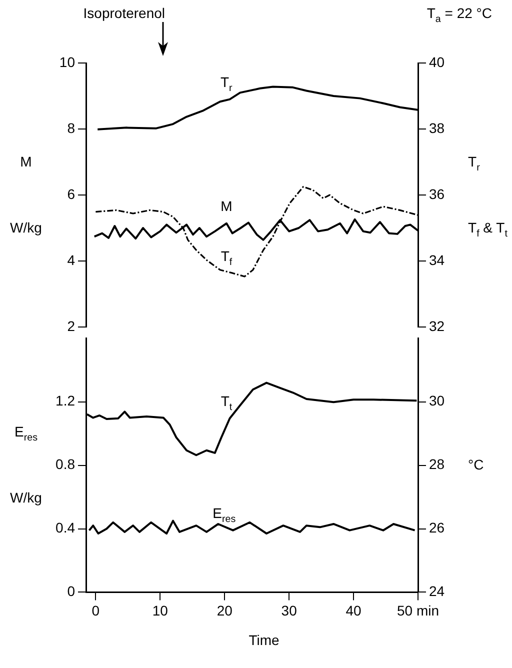  Describe the element at coordinates (226, 257) in the screenshot. I see `series-label: T$_{f}$` at that location.